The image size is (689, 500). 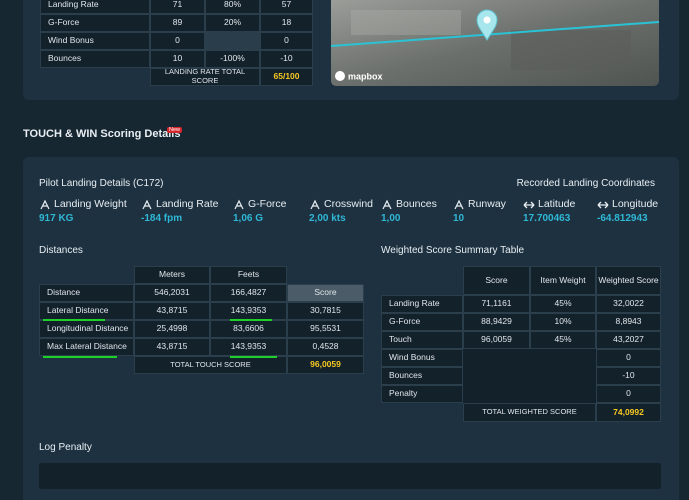 I want to click on table-cell: 546,2031, so click(x=172, y=293).